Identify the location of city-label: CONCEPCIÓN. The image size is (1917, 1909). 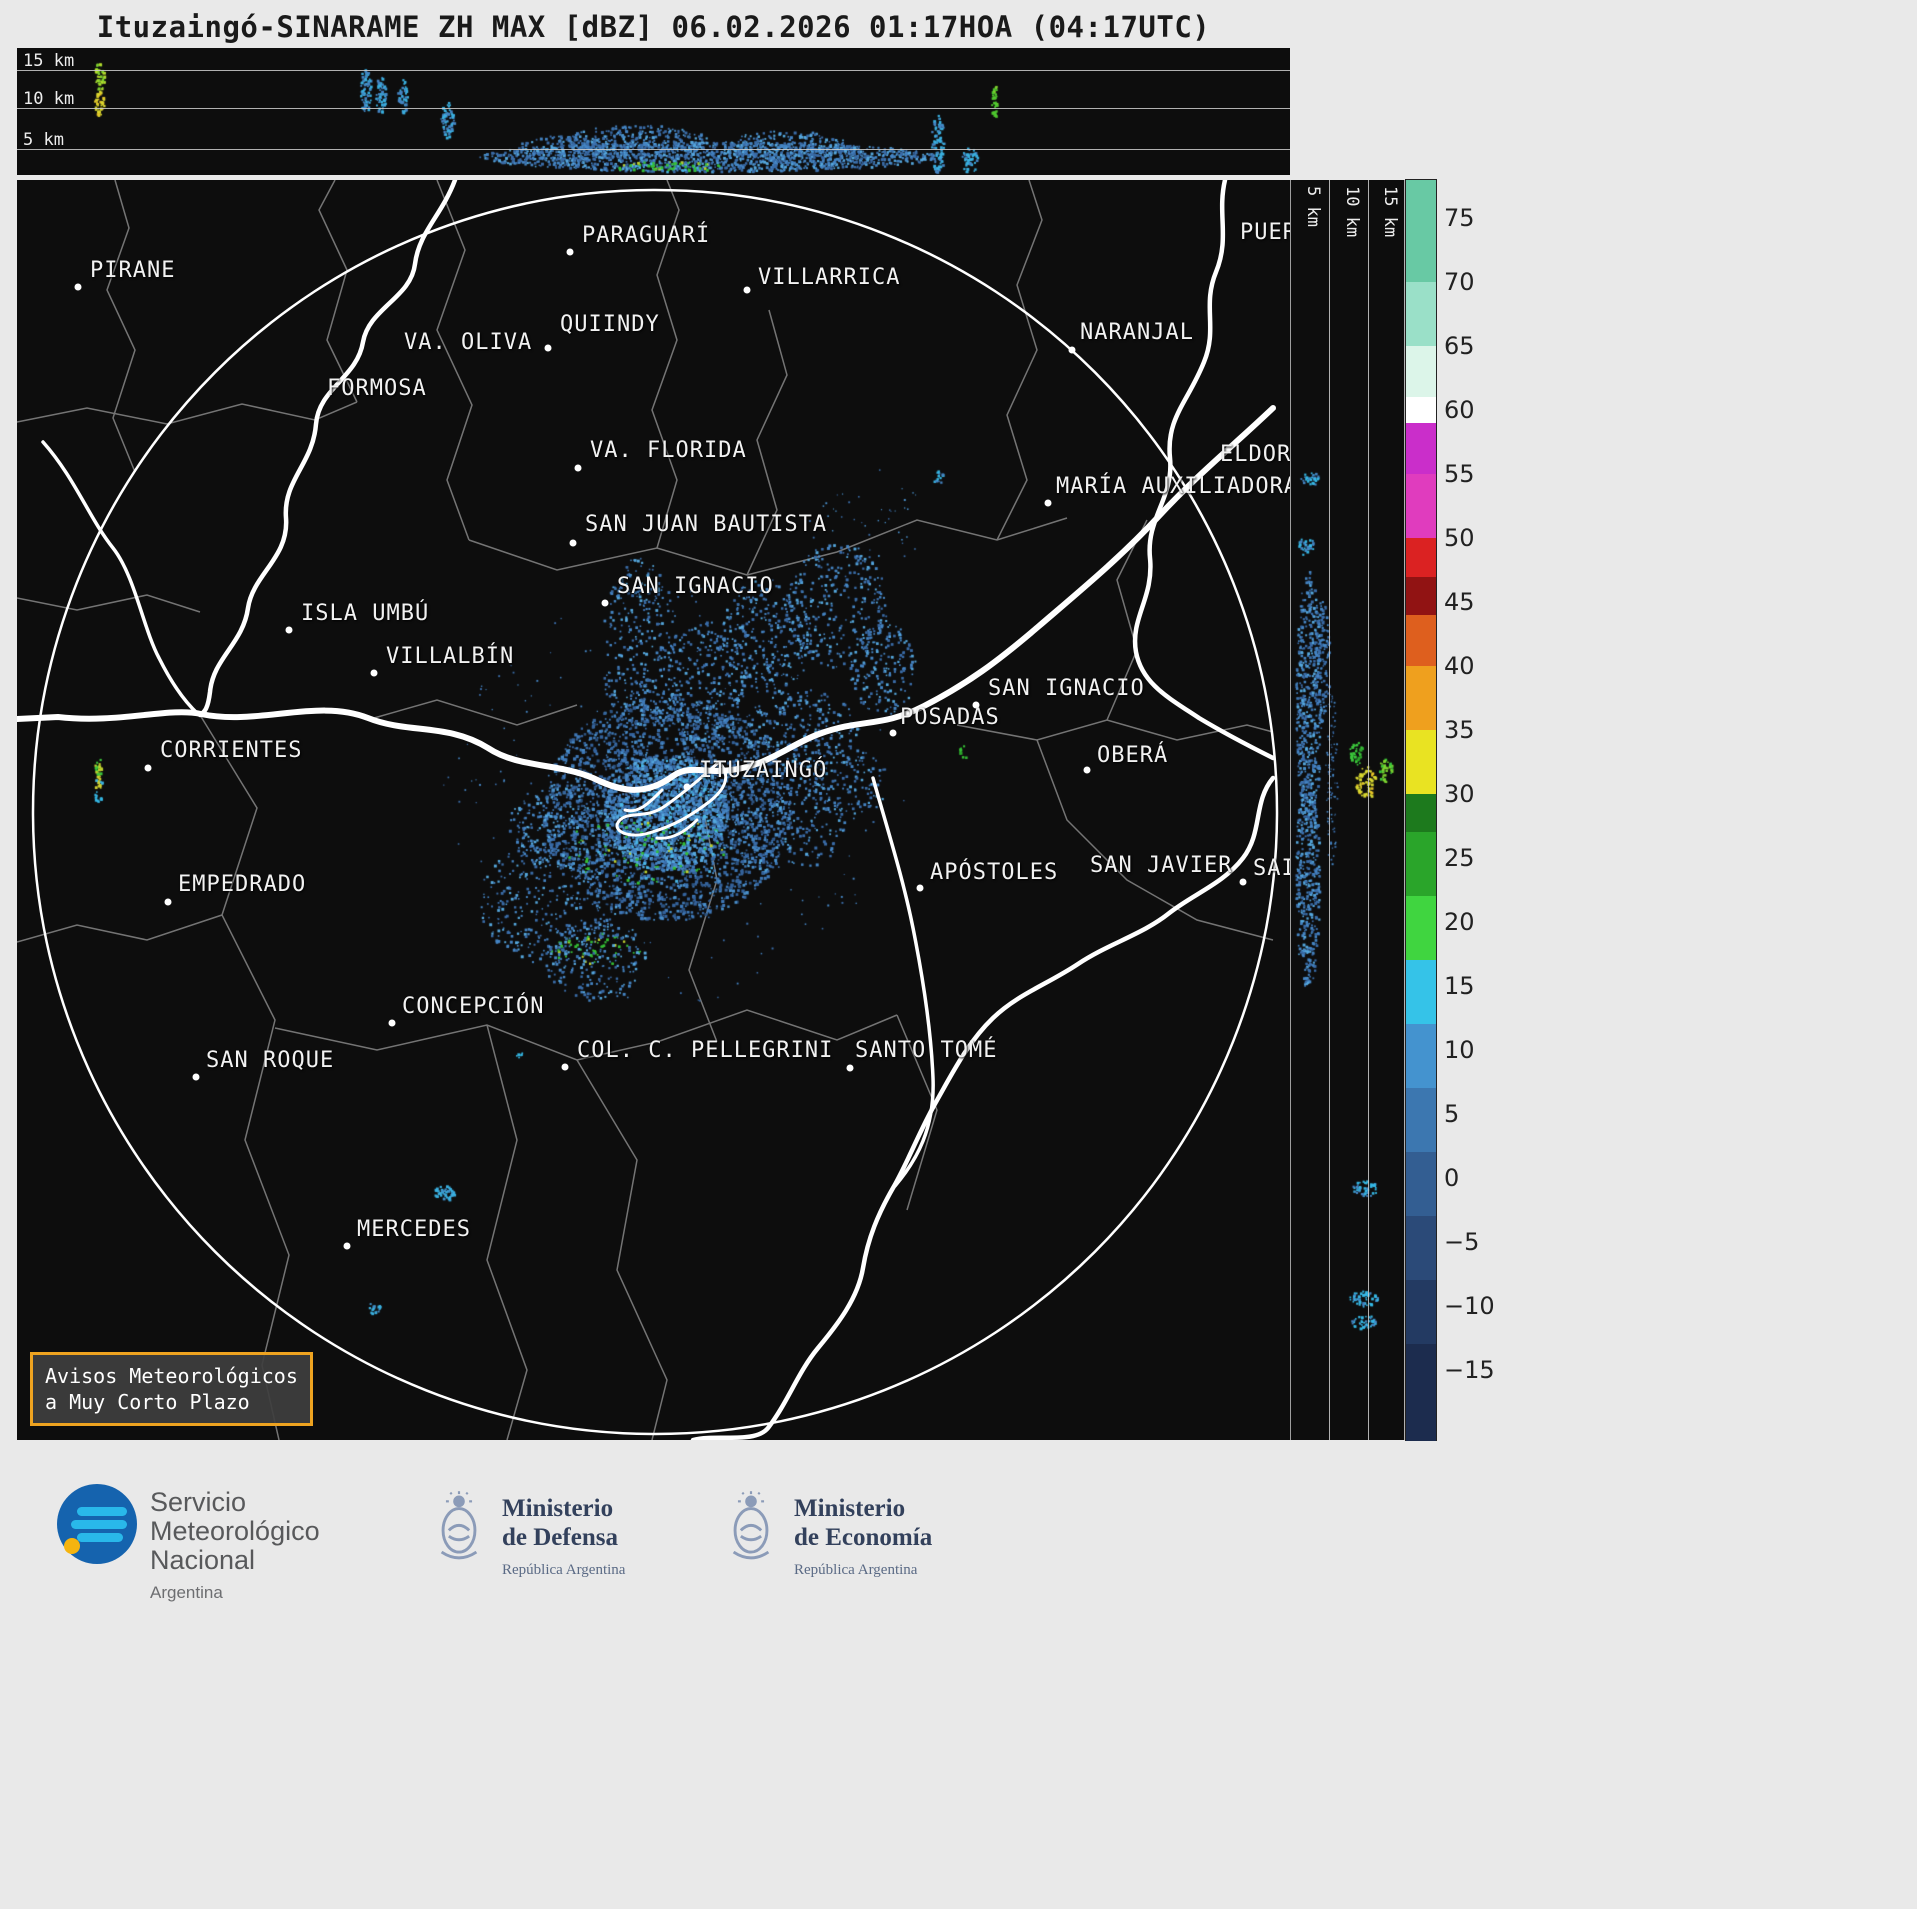
(473, 1006).